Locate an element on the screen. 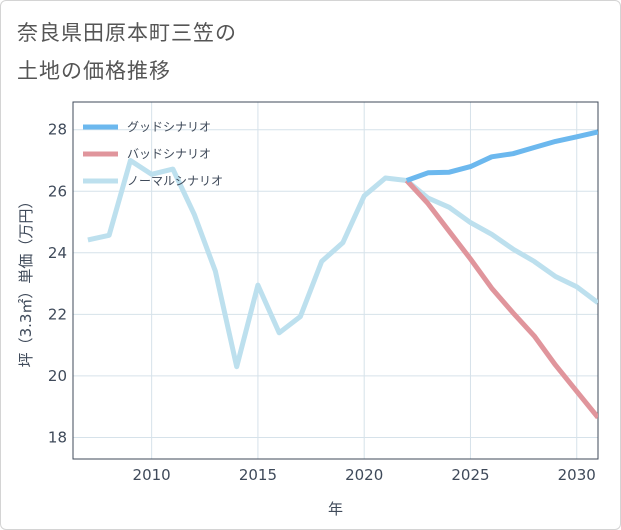  x-tick-label: 2030 is located at coordinates (577, 475).